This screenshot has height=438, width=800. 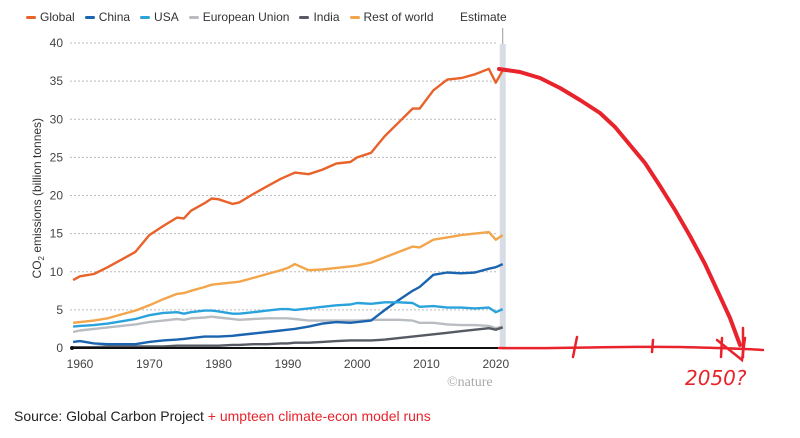 What do you see at coordinates (246, 17) in the screenshot?
I see `legend-label: European Union` at bounding box center [246, 17].